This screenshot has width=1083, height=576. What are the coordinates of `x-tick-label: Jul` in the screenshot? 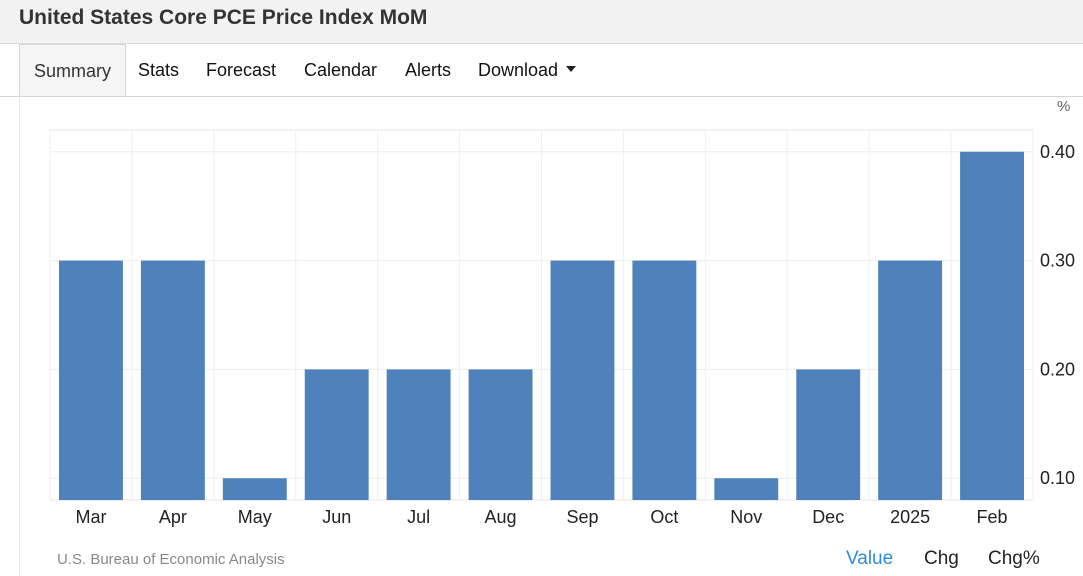 It's located at (418, 517).